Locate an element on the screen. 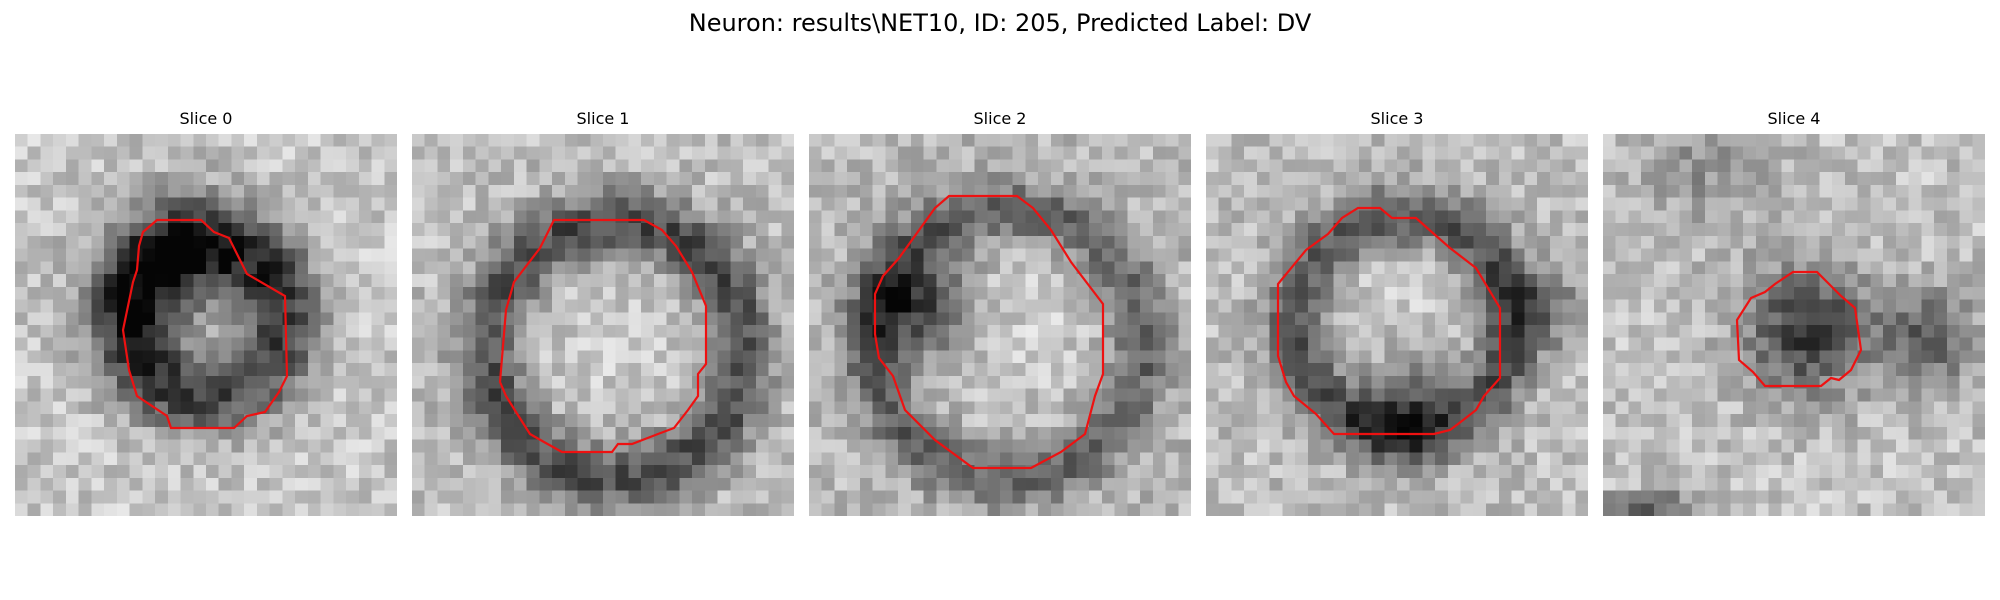 The image size is (2000, 600). slice-panel-3: Slice 3 is located at coordinates (1397, 312).